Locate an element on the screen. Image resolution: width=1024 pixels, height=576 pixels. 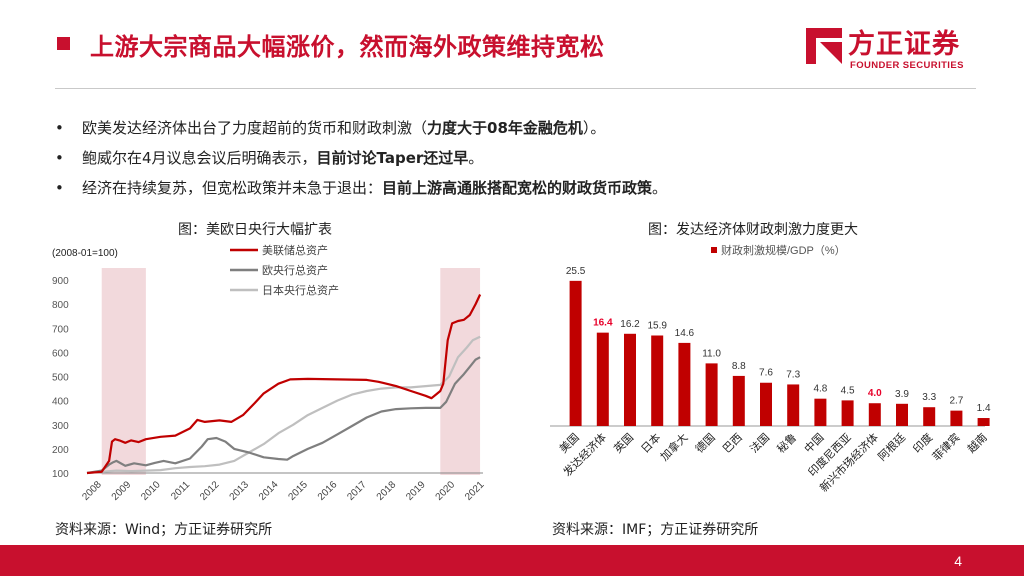
x-tick-label: 2020 is located at coordinates (446, 491).